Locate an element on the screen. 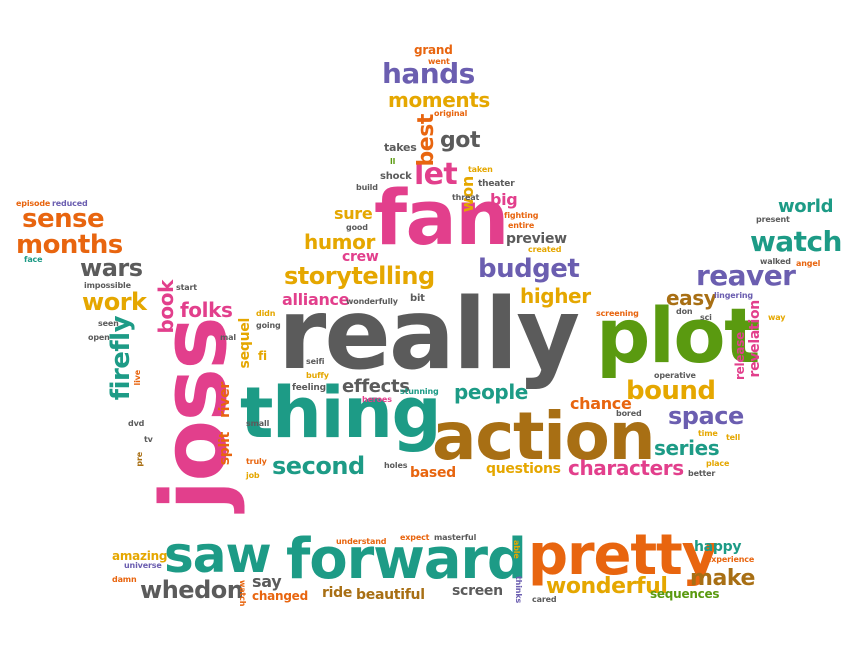  word-angel: angel is located at coordinates (808, 263).